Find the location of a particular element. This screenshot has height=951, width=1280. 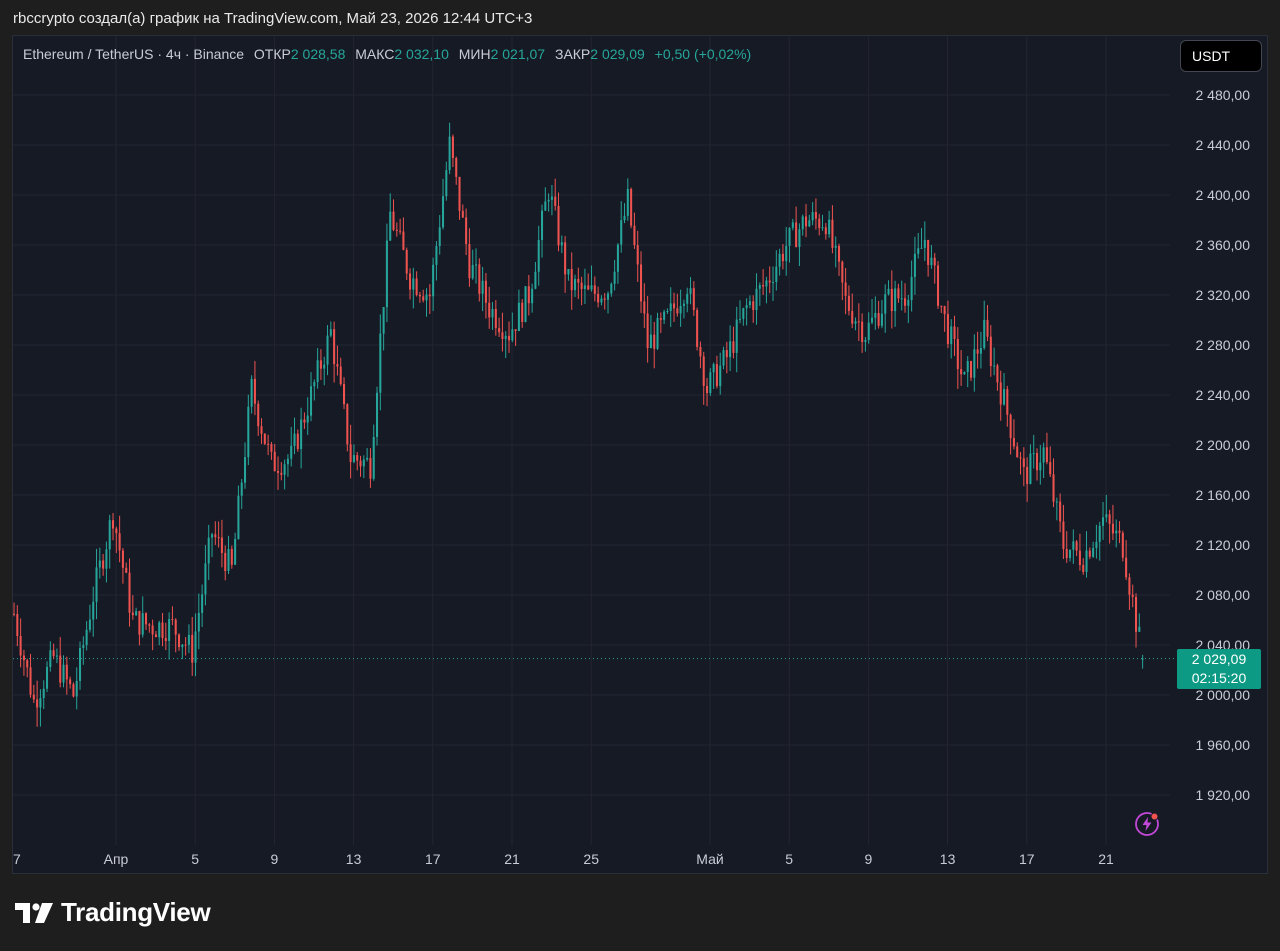

brand-name: TradingView is located at coordinates (136, 912).